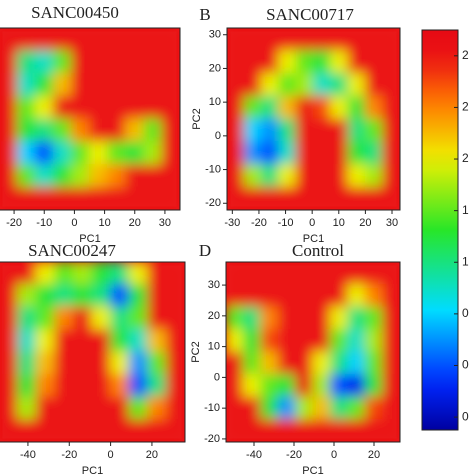 This screenshot has height=474, width=474. Describe the element at coordinates (75, 12) in the screenshot. I see `chart-title: SANC00450` at that location.